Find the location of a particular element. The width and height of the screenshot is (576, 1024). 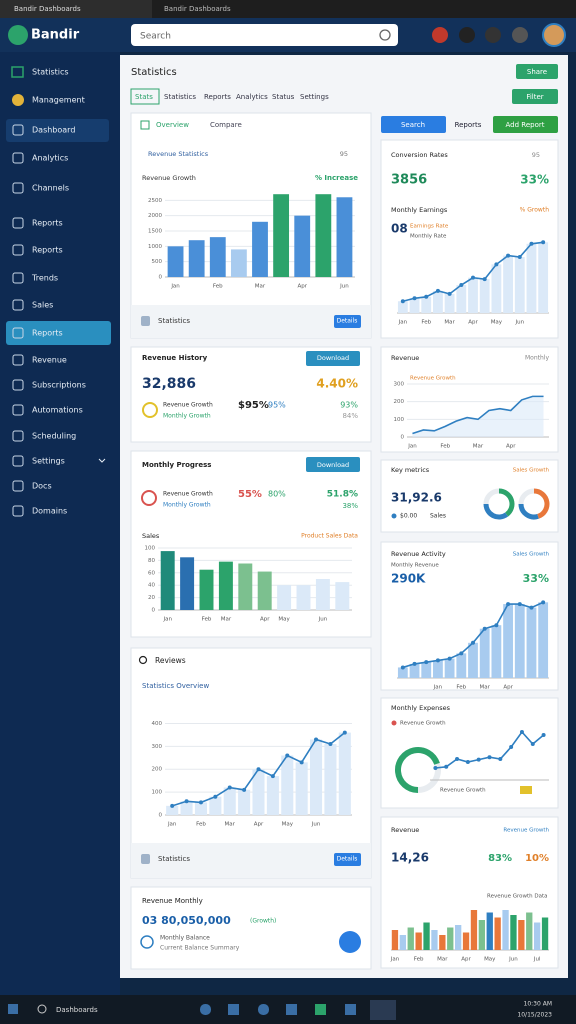

x-tick-label: May is located at coordinates (490, 960).